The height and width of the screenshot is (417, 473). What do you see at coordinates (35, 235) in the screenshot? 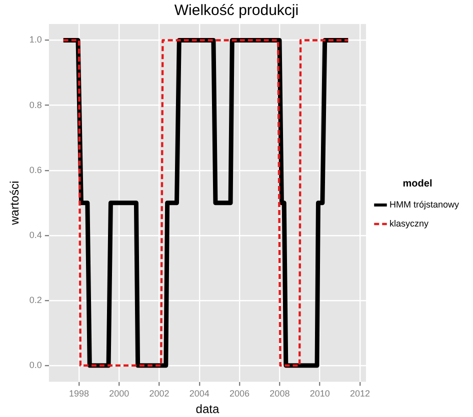
I see `y-tick-label: 0.4` at bounding box center [35, 235].